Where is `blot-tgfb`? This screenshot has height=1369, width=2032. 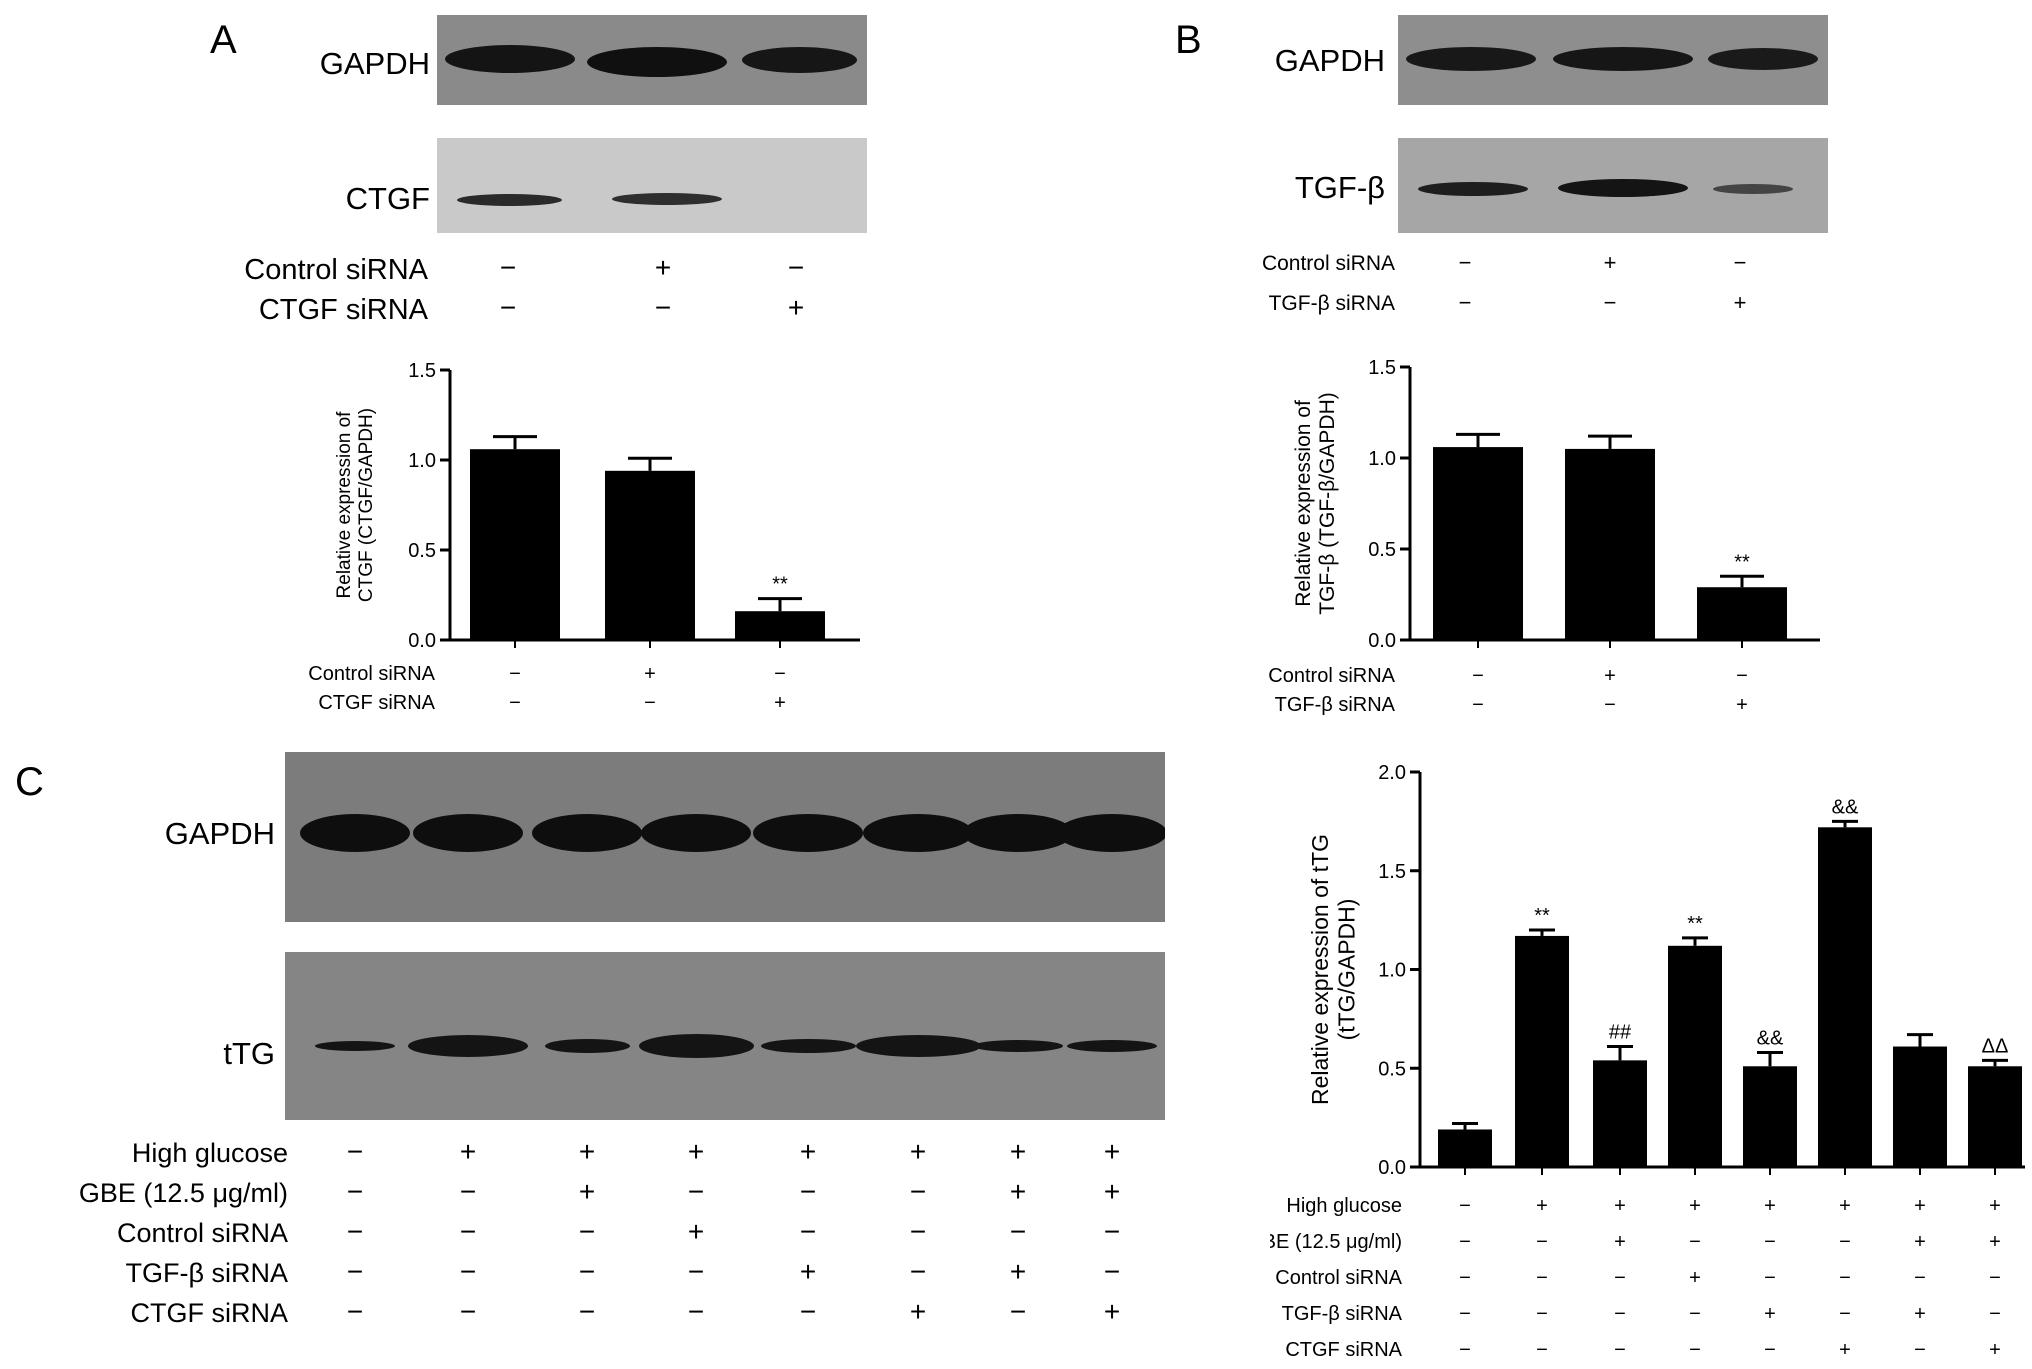
blot-tgfb is located at coordinates (1613, 185).